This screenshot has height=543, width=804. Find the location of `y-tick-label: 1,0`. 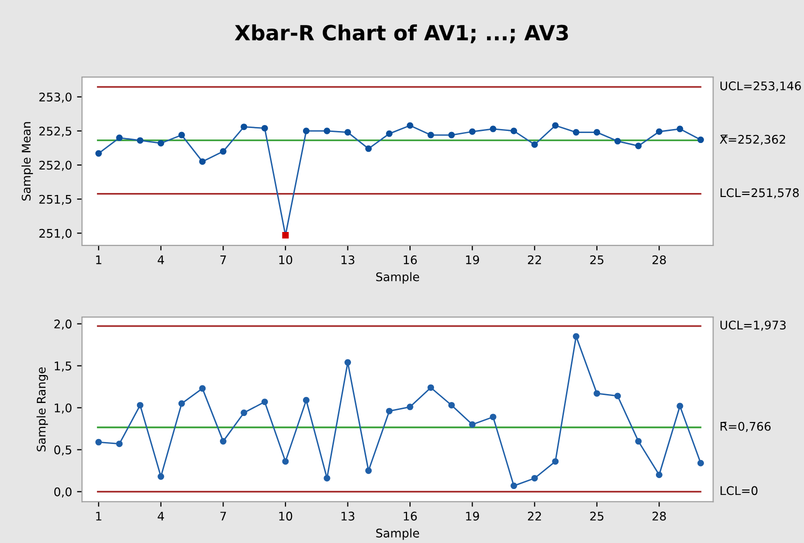

y-tick-label: 1,0 is located at coordinates (63, 408).